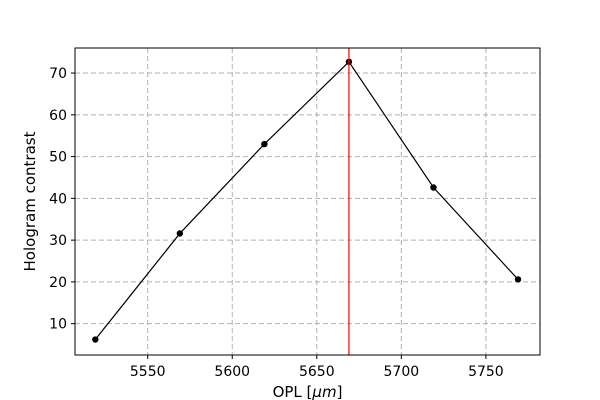 This screenshot has width=600, height=400. Describe the element at coordinates (293, 391) in the screenshot. I see `x-axis-label-text: OPL [` at that location.